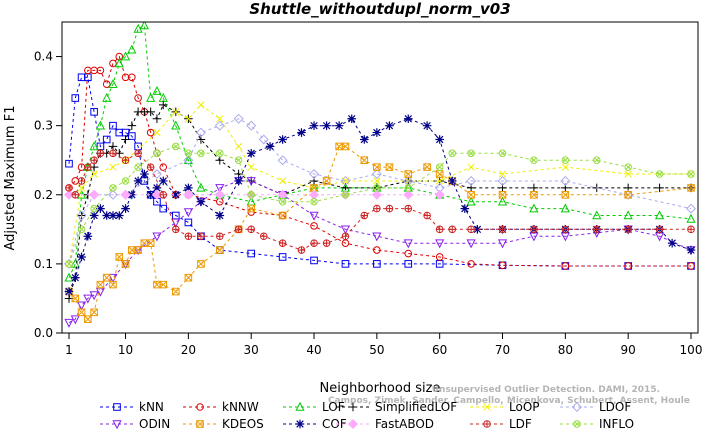 This screenshot has width=702, height=434. What do you see at coordinates (439, 350) in the screenshot?
I see `x-tick-label: 60` at bounding box center [439, 350].